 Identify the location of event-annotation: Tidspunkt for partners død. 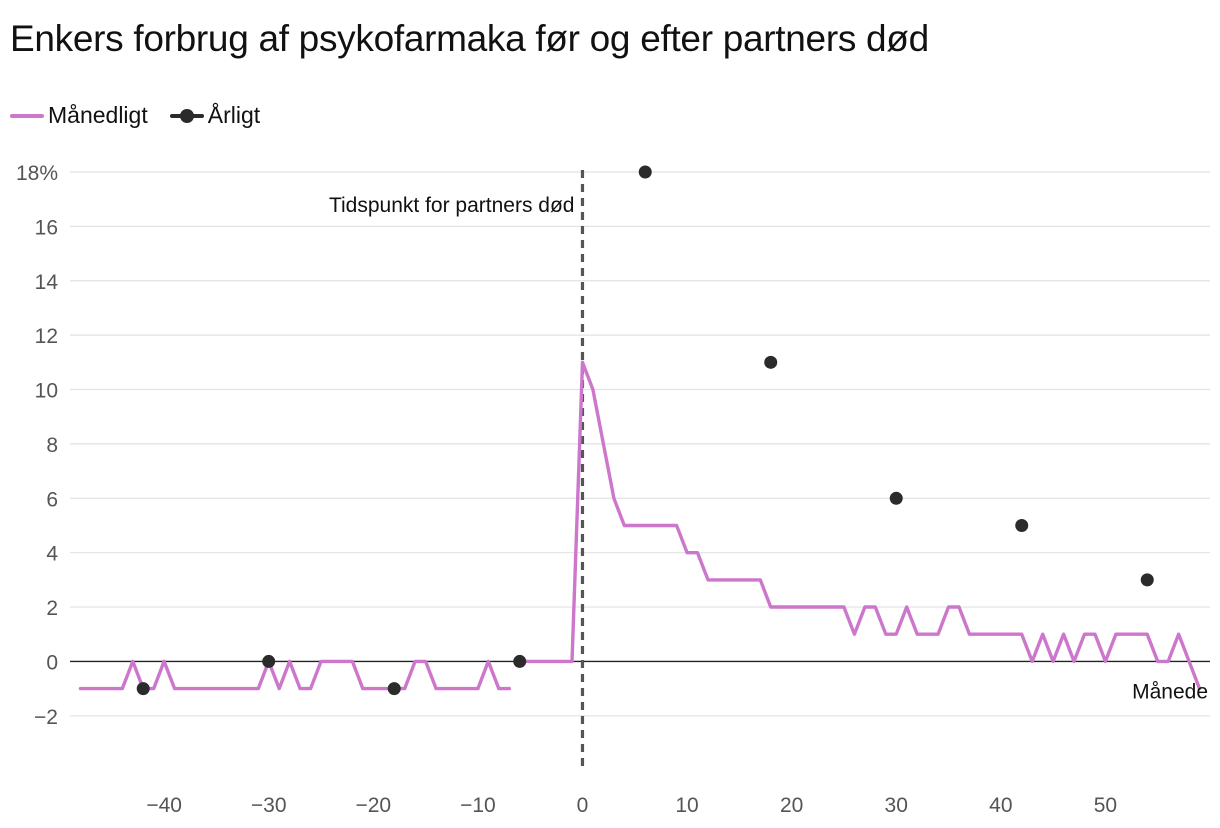
(452, 205).